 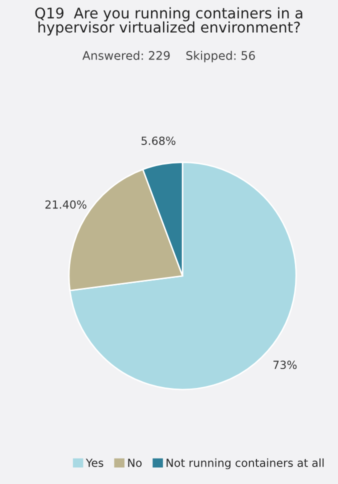 What do you see at coordinates (135, 463) in the screenshot?
I see `legend-label: No` at bounding box center [135, 463].